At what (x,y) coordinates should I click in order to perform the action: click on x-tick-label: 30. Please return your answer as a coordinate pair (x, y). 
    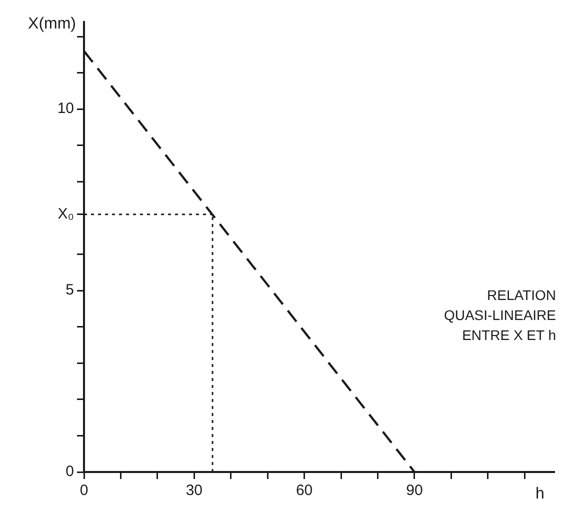
    Looking at the image, I should click on (194, 491).